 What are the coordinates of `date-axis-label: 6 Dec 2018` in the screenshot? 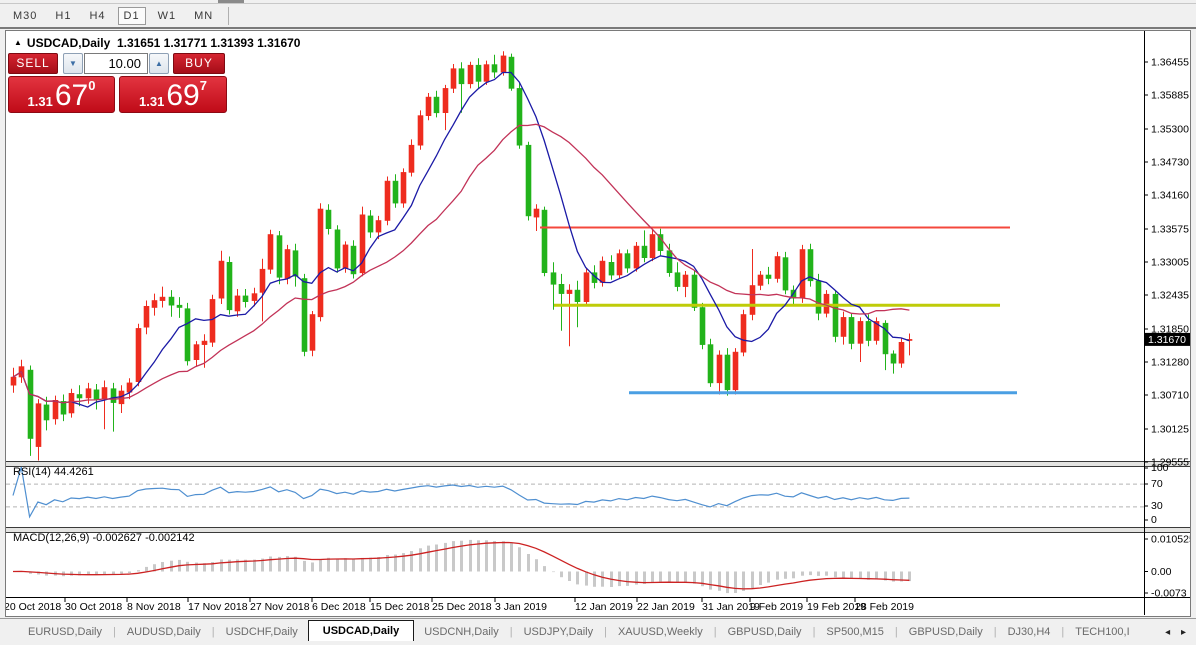 It's located at (339, 607).